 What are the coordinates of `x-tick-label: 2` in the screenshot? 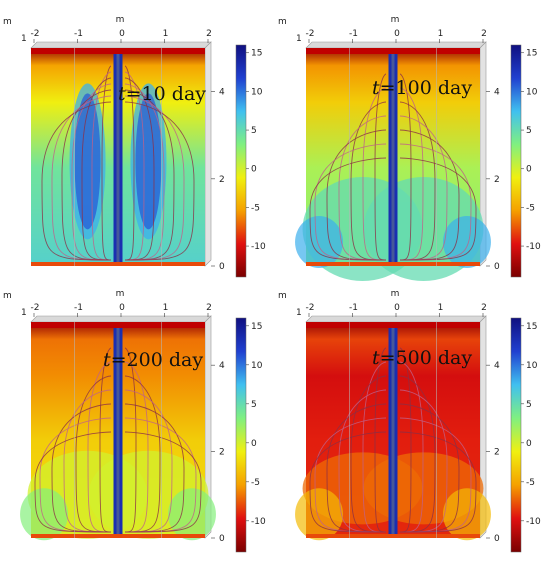 It's located at (209, 34).